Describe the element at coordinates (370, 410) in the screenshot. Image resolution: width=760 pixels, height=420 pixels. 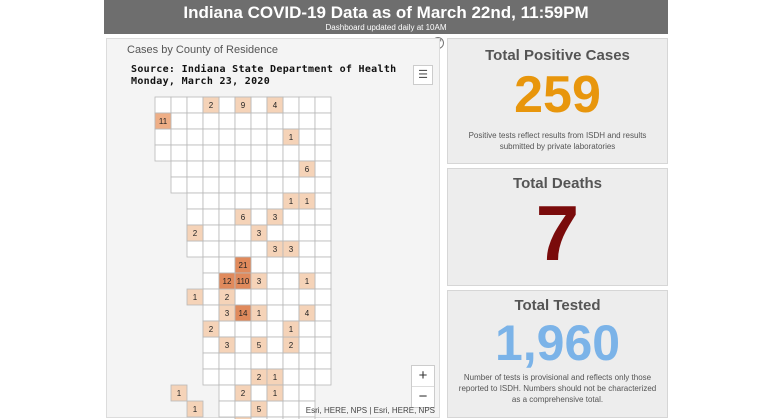
I see `map-attribution: Esri, HERE, NPS | Esri, HERE, NPS` at that location.